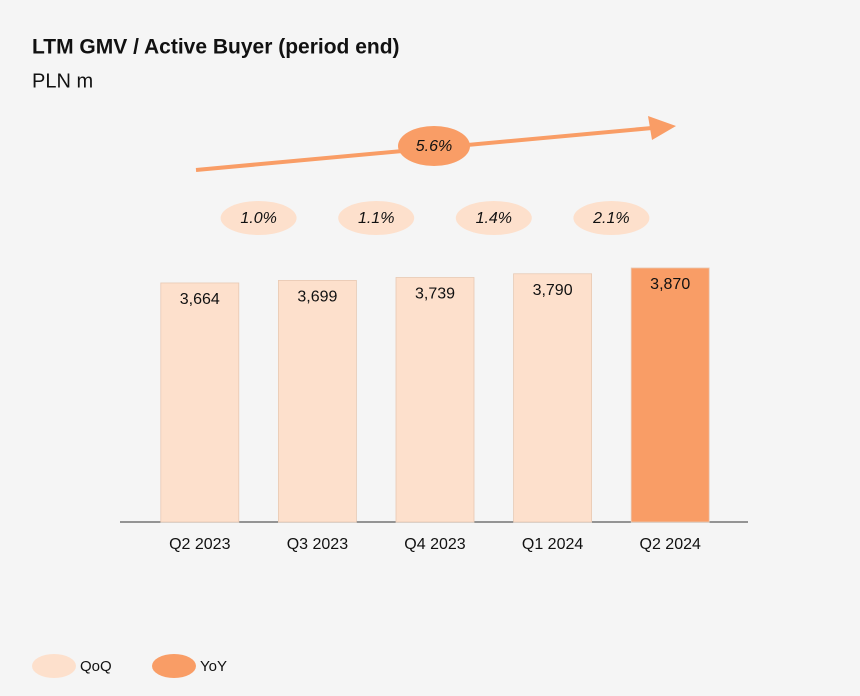 This screenshot has width=860, height=696. I want to click on qoq-label: 2.1%, so click(610, 218).